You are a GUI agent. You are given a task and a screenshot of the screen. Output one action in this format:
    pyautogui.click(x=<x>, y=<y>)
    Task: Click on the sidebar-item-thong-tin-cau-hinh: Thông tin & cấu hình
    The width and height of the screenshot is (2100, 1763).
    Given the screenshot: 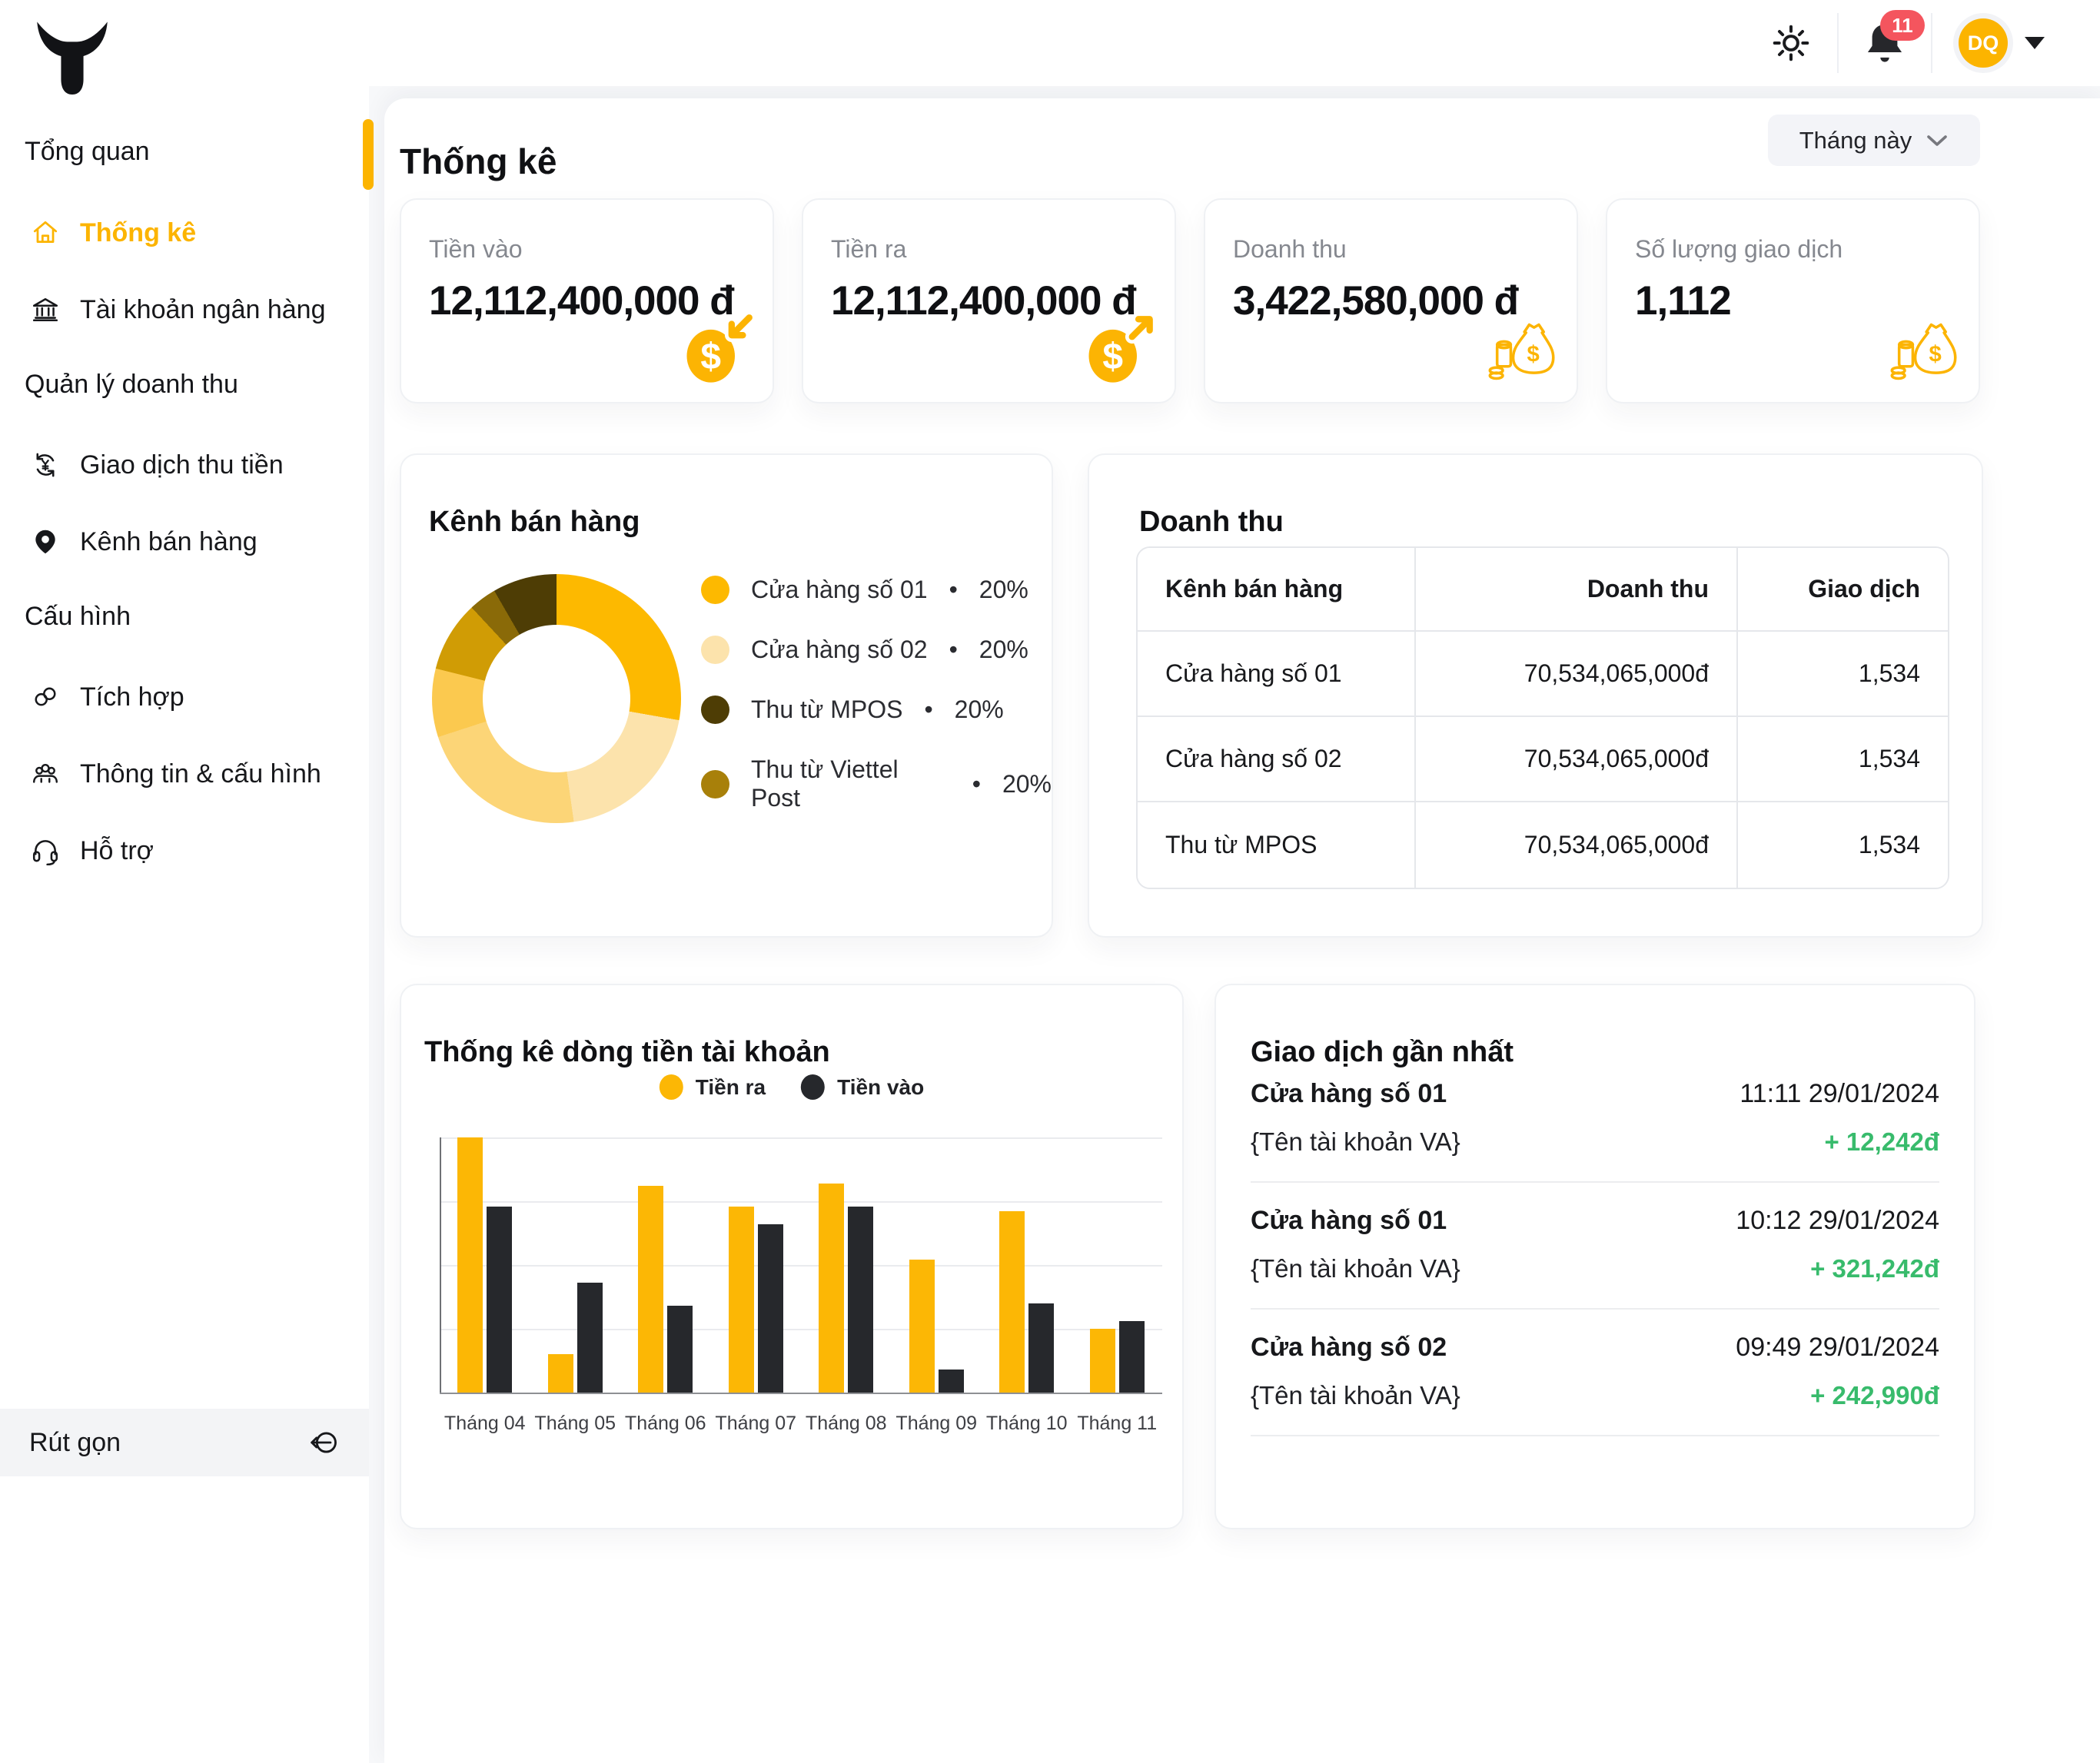 What is the action you would take?
    pyautogui.click(x=188, y=774)
    